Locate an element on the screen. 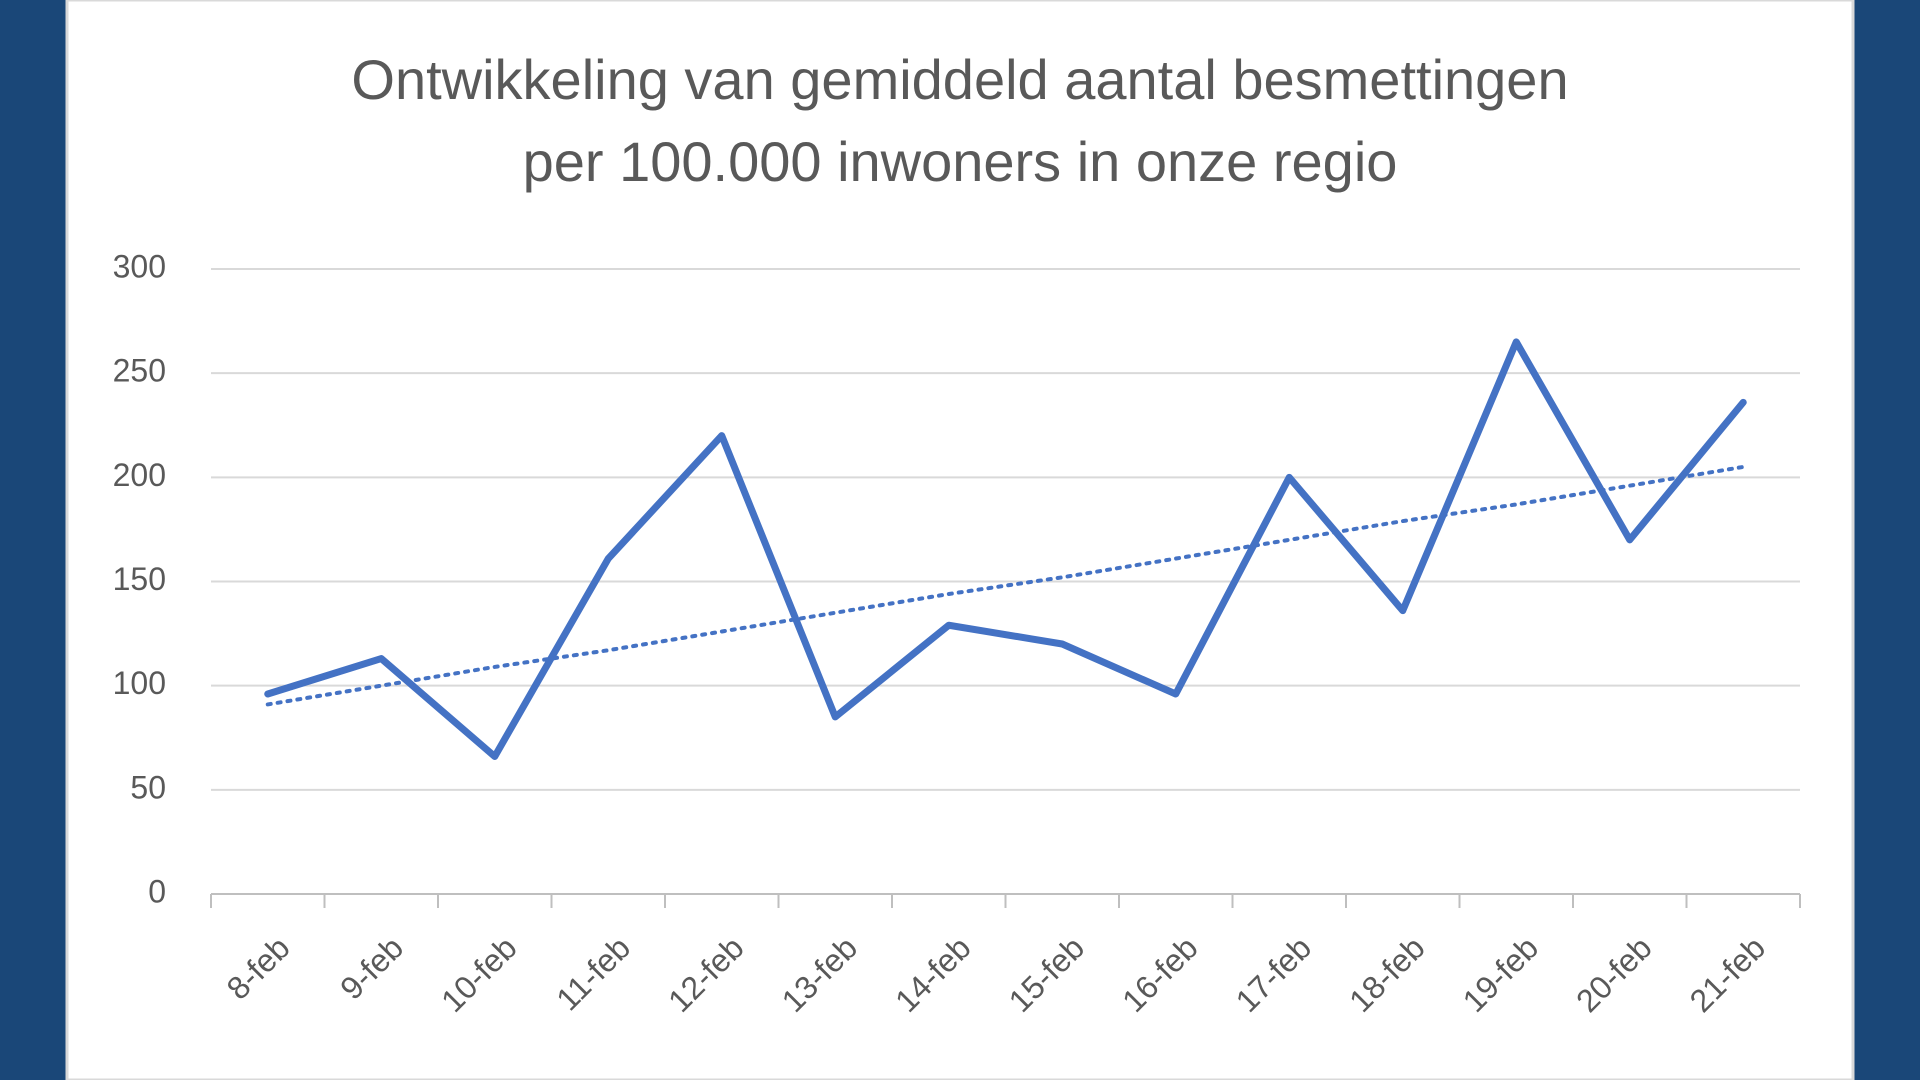 This screenshot has width=1920, height=1080. y-tick-label: 150 is located at coordinates (139, 579).